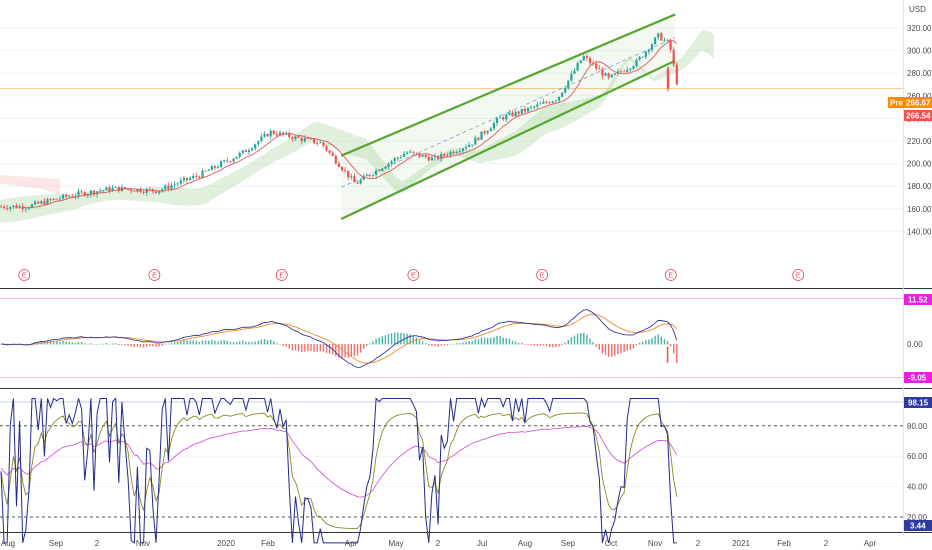 The height and width of the screenshot is (550, 932). I want to click on channel-lower-line, so click(508, 139).